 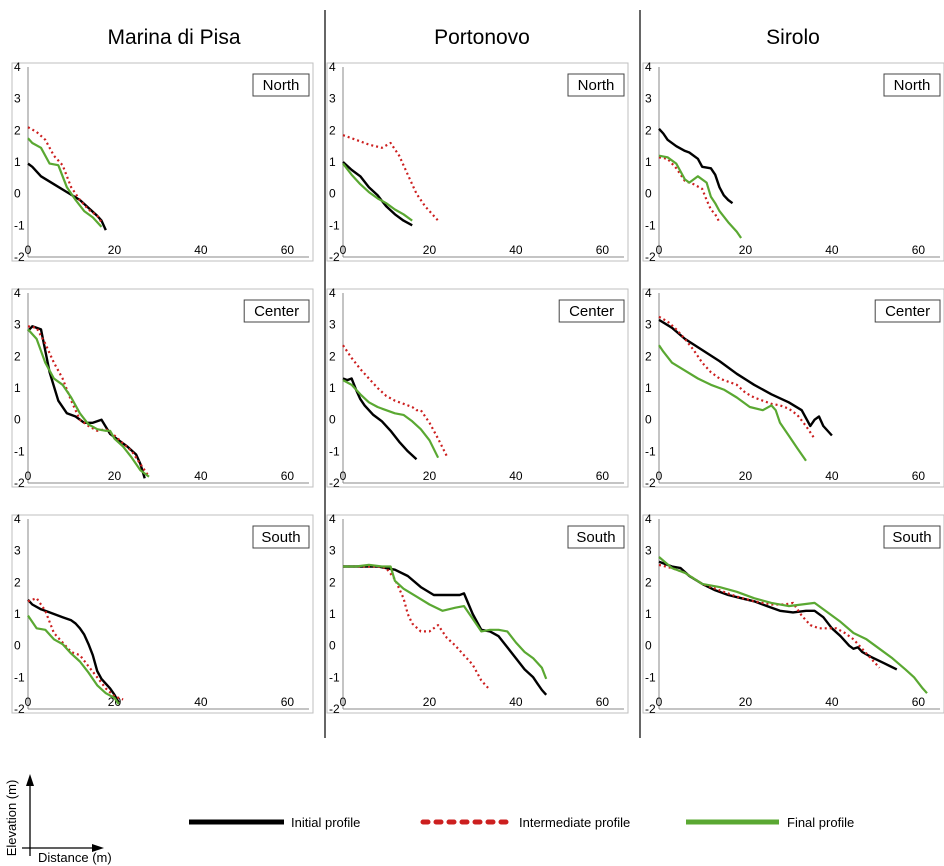 What do you see at coordinates (574, 822) in the screenshot?
I see `legend-label-intermediate: Intermediate profile` at bounding box center [574, 822].